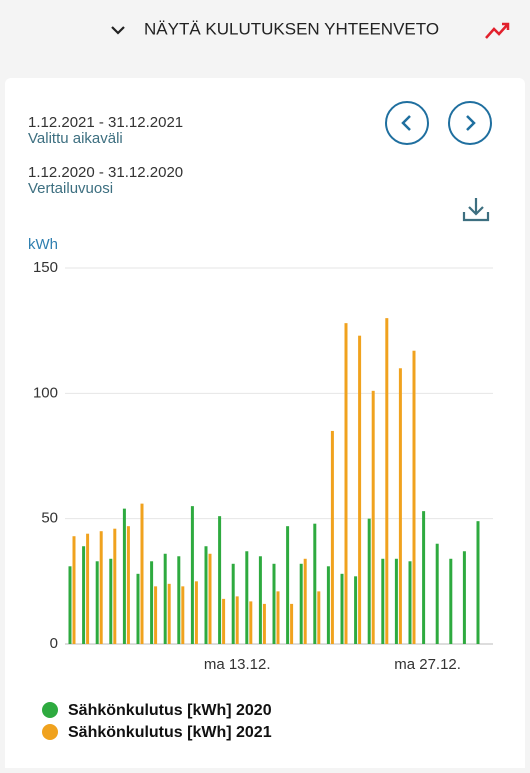 The image size is (530, 773). I want to click on prev-arrow, so click(406, 123).